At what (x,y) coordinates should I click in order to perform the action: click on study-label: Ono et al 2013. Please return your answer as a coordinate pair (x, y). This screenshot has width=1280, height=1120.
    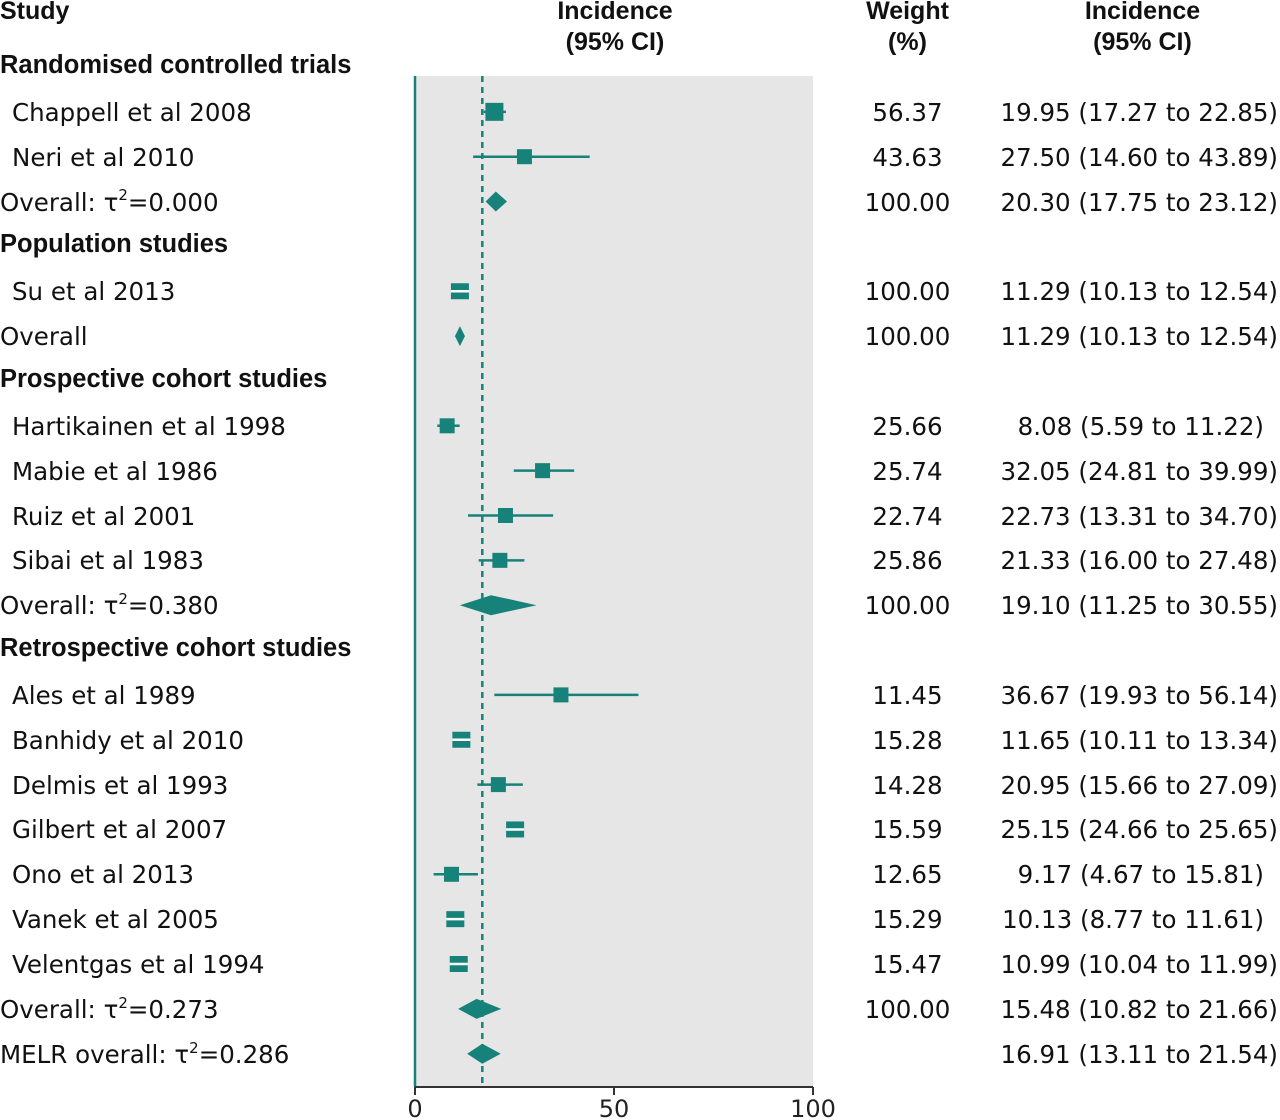
    Looking at the image, I should click on (103, 875).